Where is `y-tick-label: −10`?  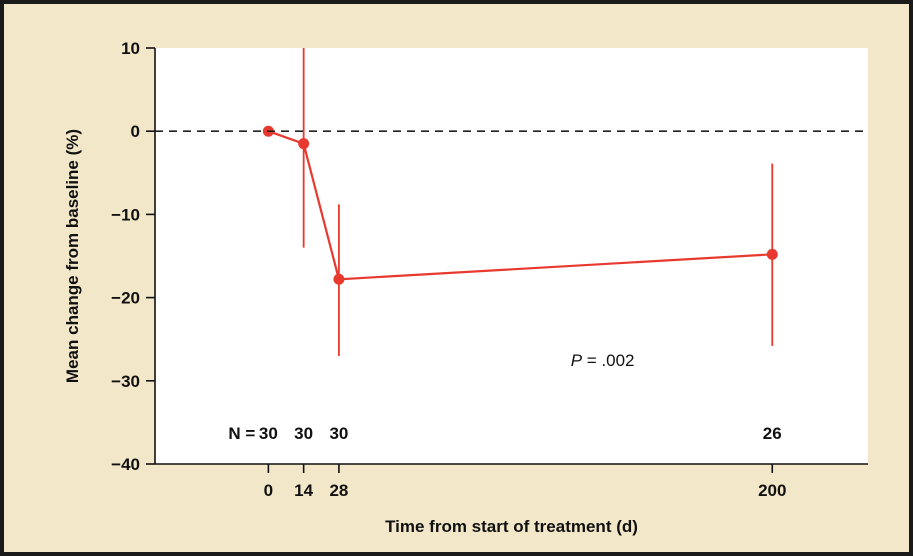
y-tick-label: −10 is located at coordinates (125, 214).